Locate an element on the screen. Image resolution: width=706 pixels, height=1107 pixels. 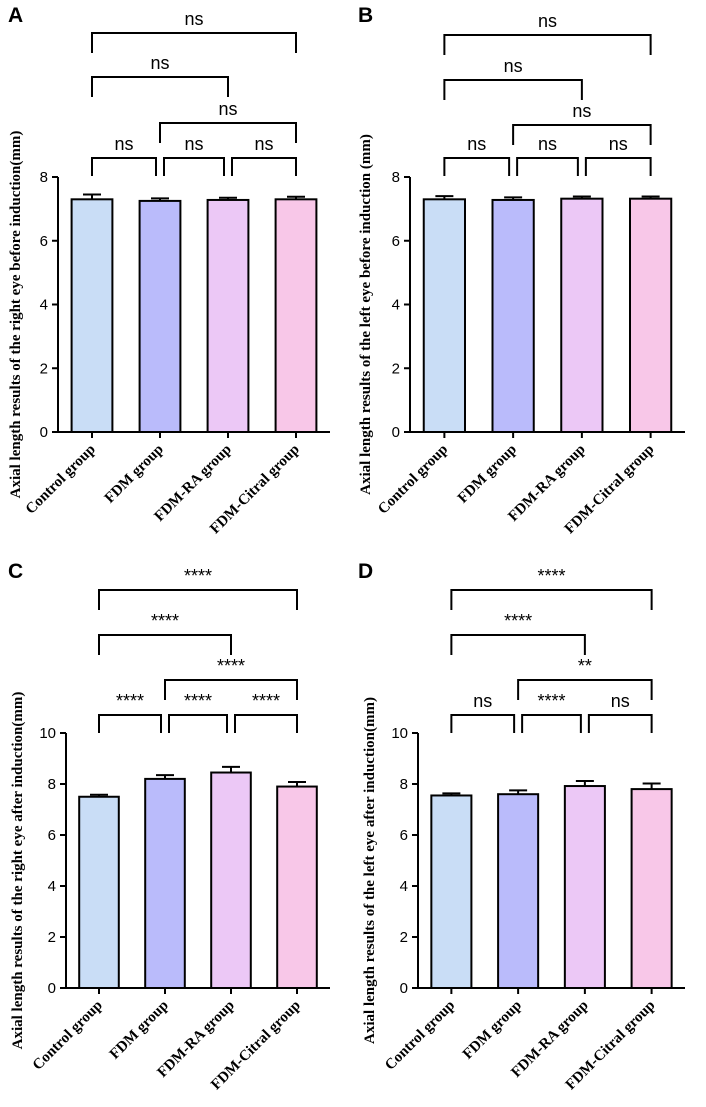
significance-label: ** is located at coordinates (585, 666).